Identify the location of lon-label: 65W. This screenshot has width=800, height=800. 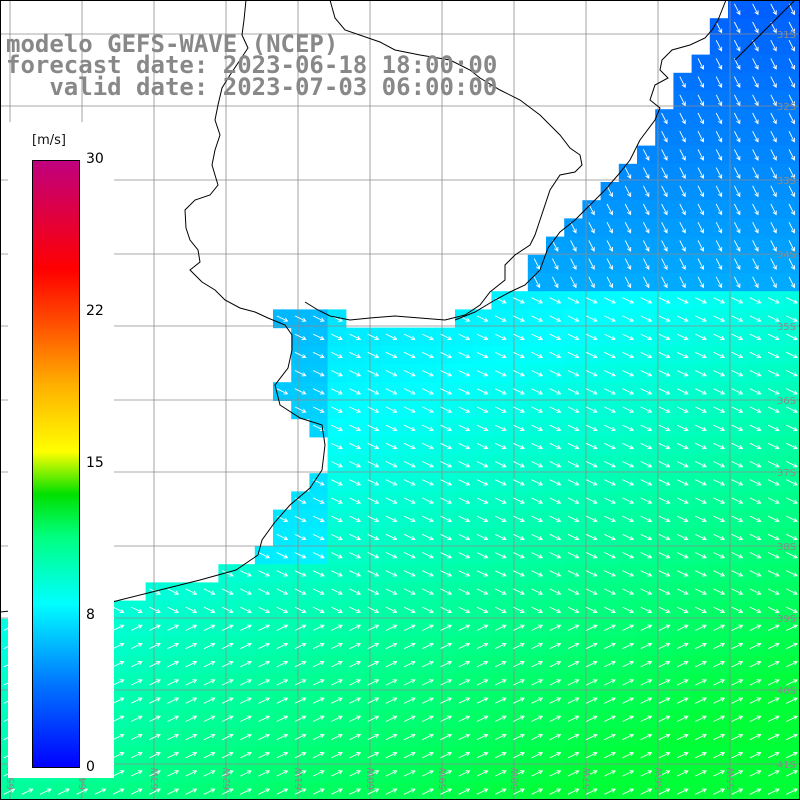
(11, 778).